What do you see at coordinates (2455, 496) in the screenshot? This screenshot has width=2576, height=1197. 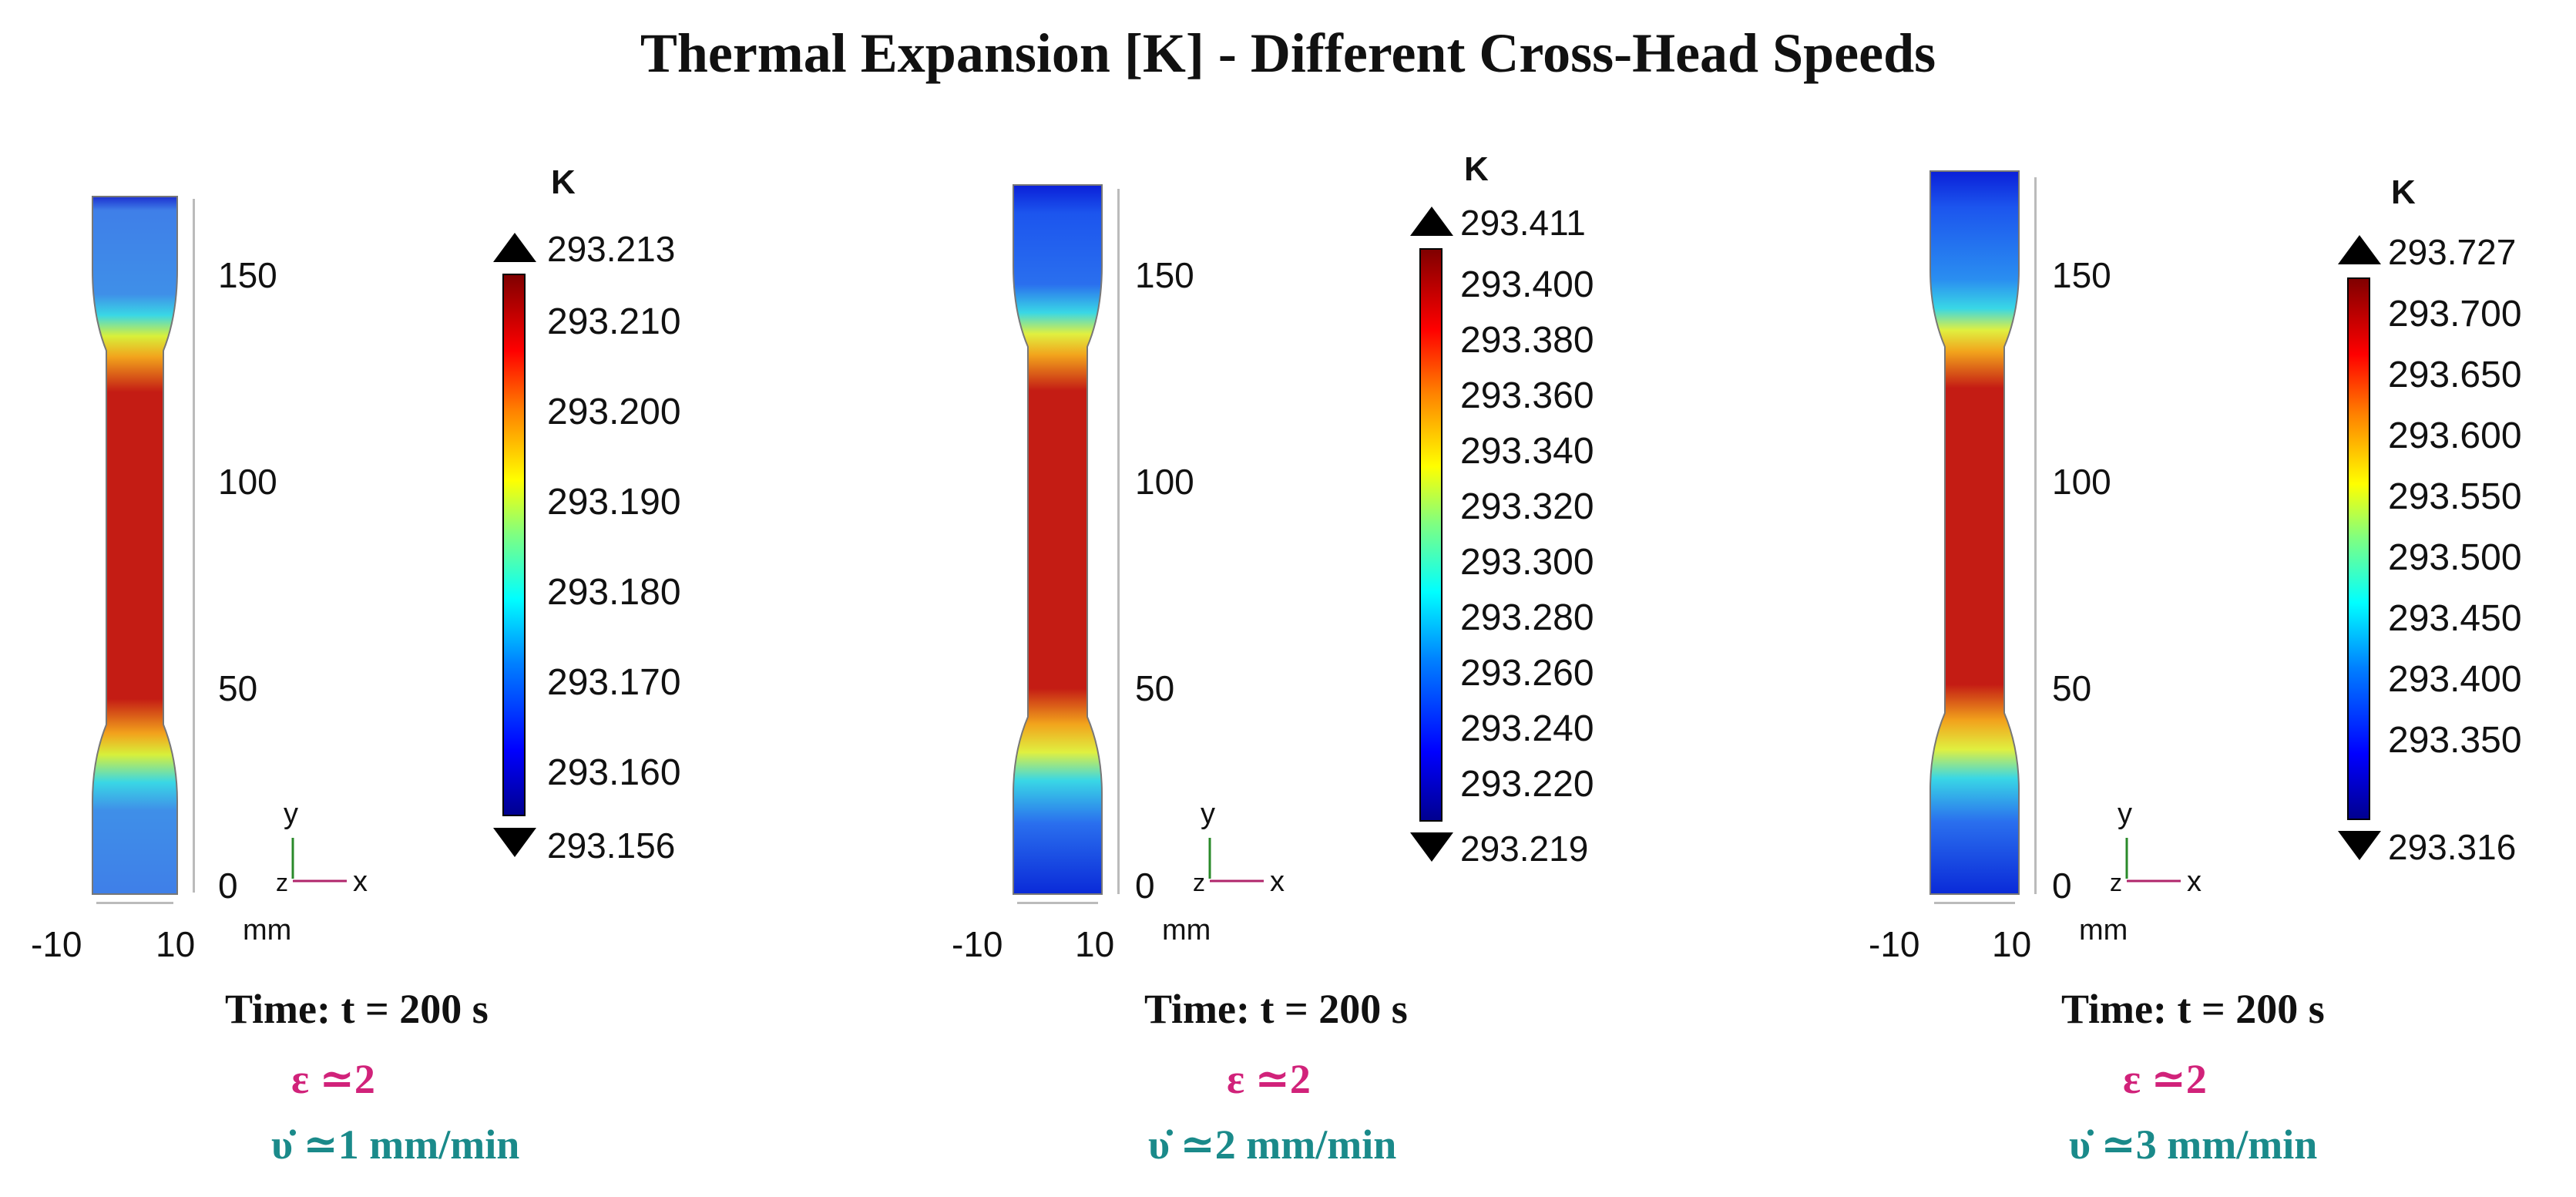 I see `colorbar-tick: 293.550` at bounding box center [2455, 496].